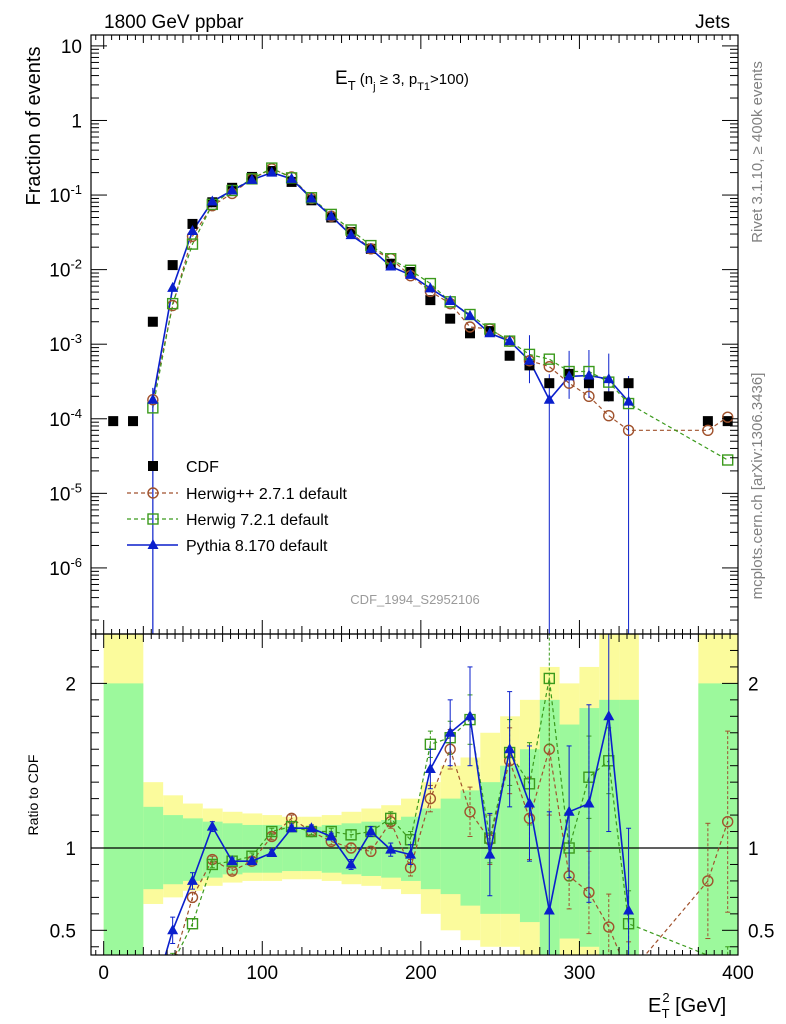 The width and height of the screenshot is (786, 1024). I want to click on header-left: 1800 GeV ppbar, so click(174, 22).